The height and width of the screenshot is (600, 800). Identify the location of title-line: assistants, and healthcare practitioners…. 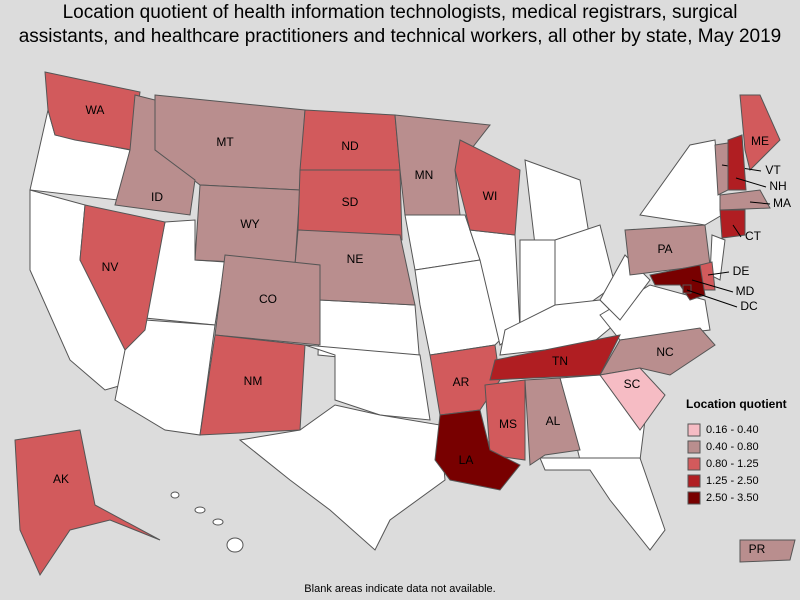
(400, 36).